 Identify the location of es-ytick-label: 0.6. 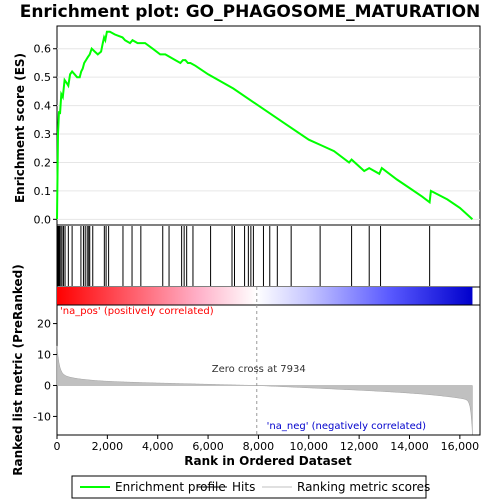
(43, 49).